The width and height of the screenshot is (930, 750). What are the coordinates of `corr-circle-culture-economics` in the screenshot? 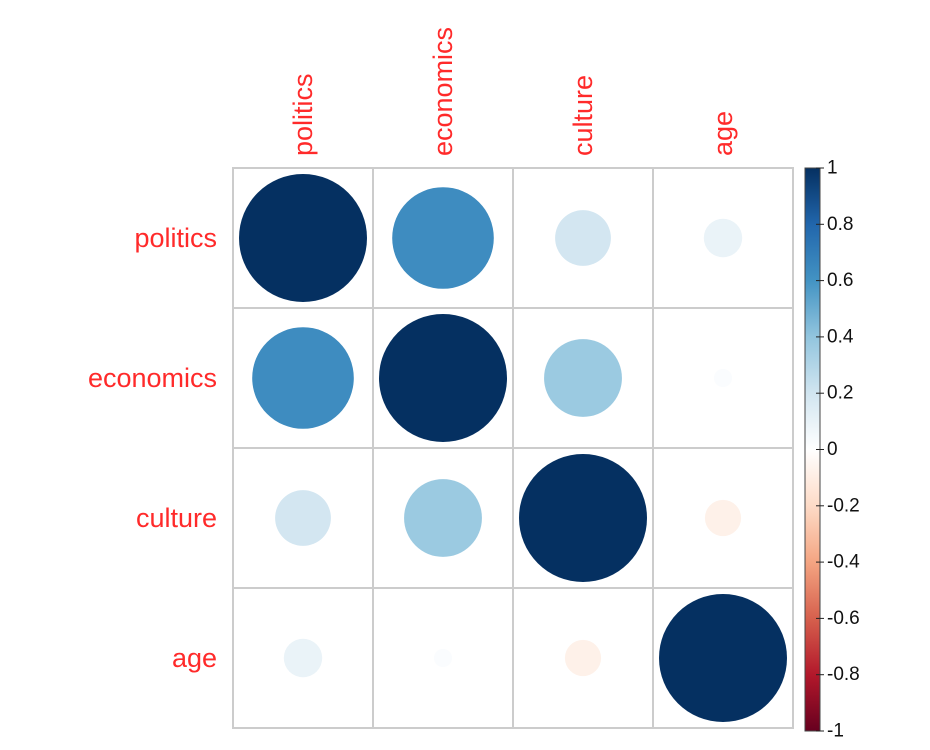 It's located at (443, 518).